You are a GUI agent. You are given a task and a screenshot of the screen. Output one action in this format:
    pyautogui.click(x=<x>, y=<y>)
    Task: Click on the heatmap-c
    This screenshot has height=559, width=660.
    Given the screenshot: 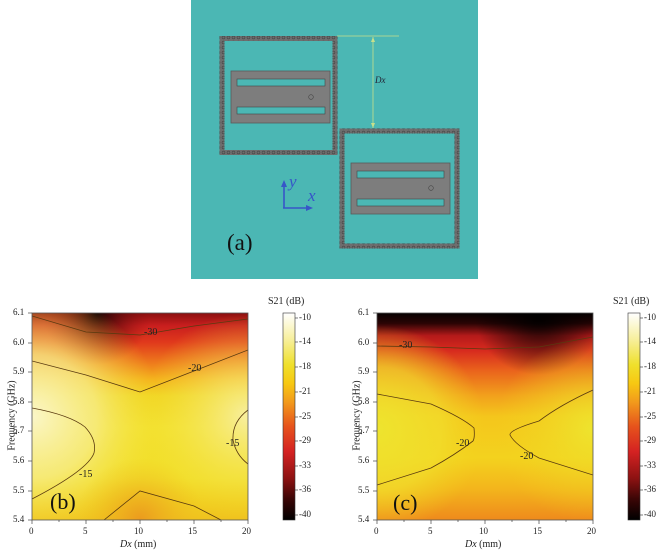 What is the action you would take?
    pyautogui.click(x=485, y=416)
    